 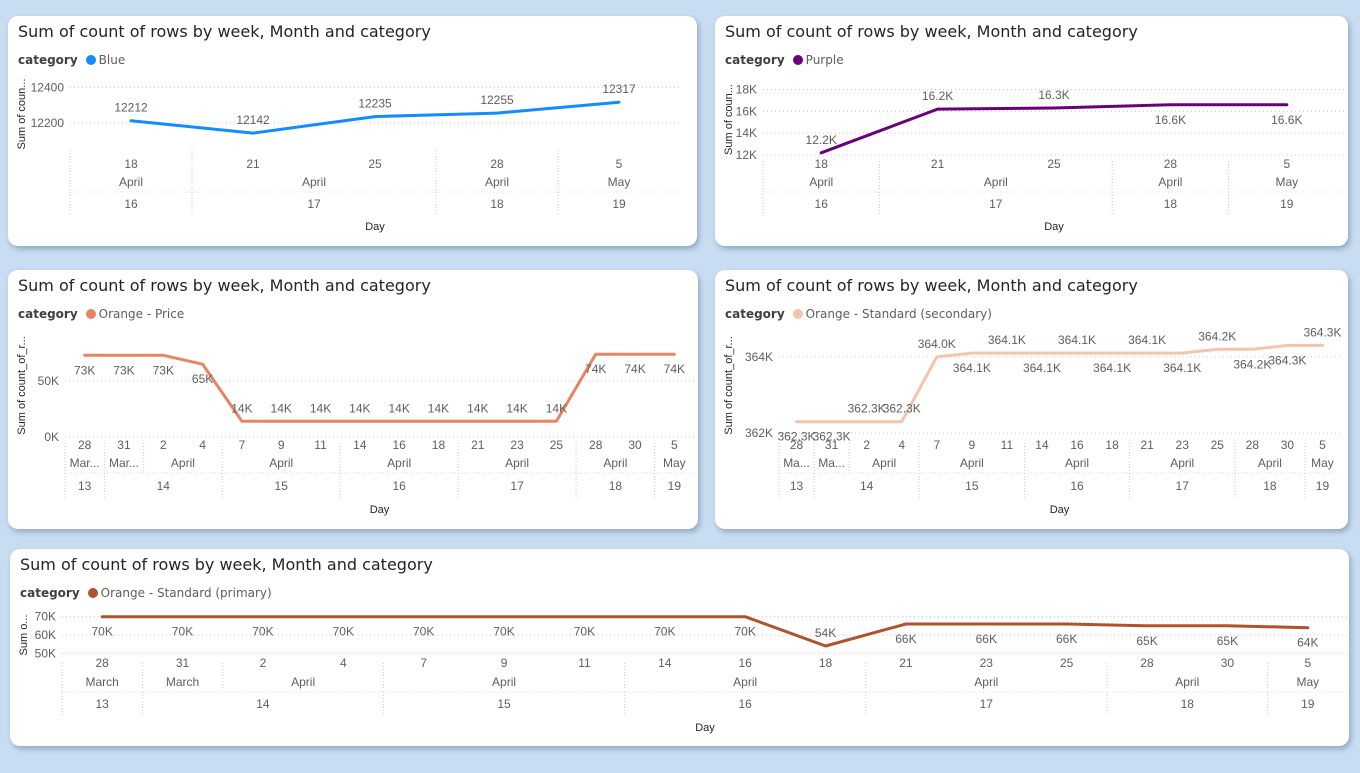 I want to click on x-tick-label: 21, so click(x=478, y=445).